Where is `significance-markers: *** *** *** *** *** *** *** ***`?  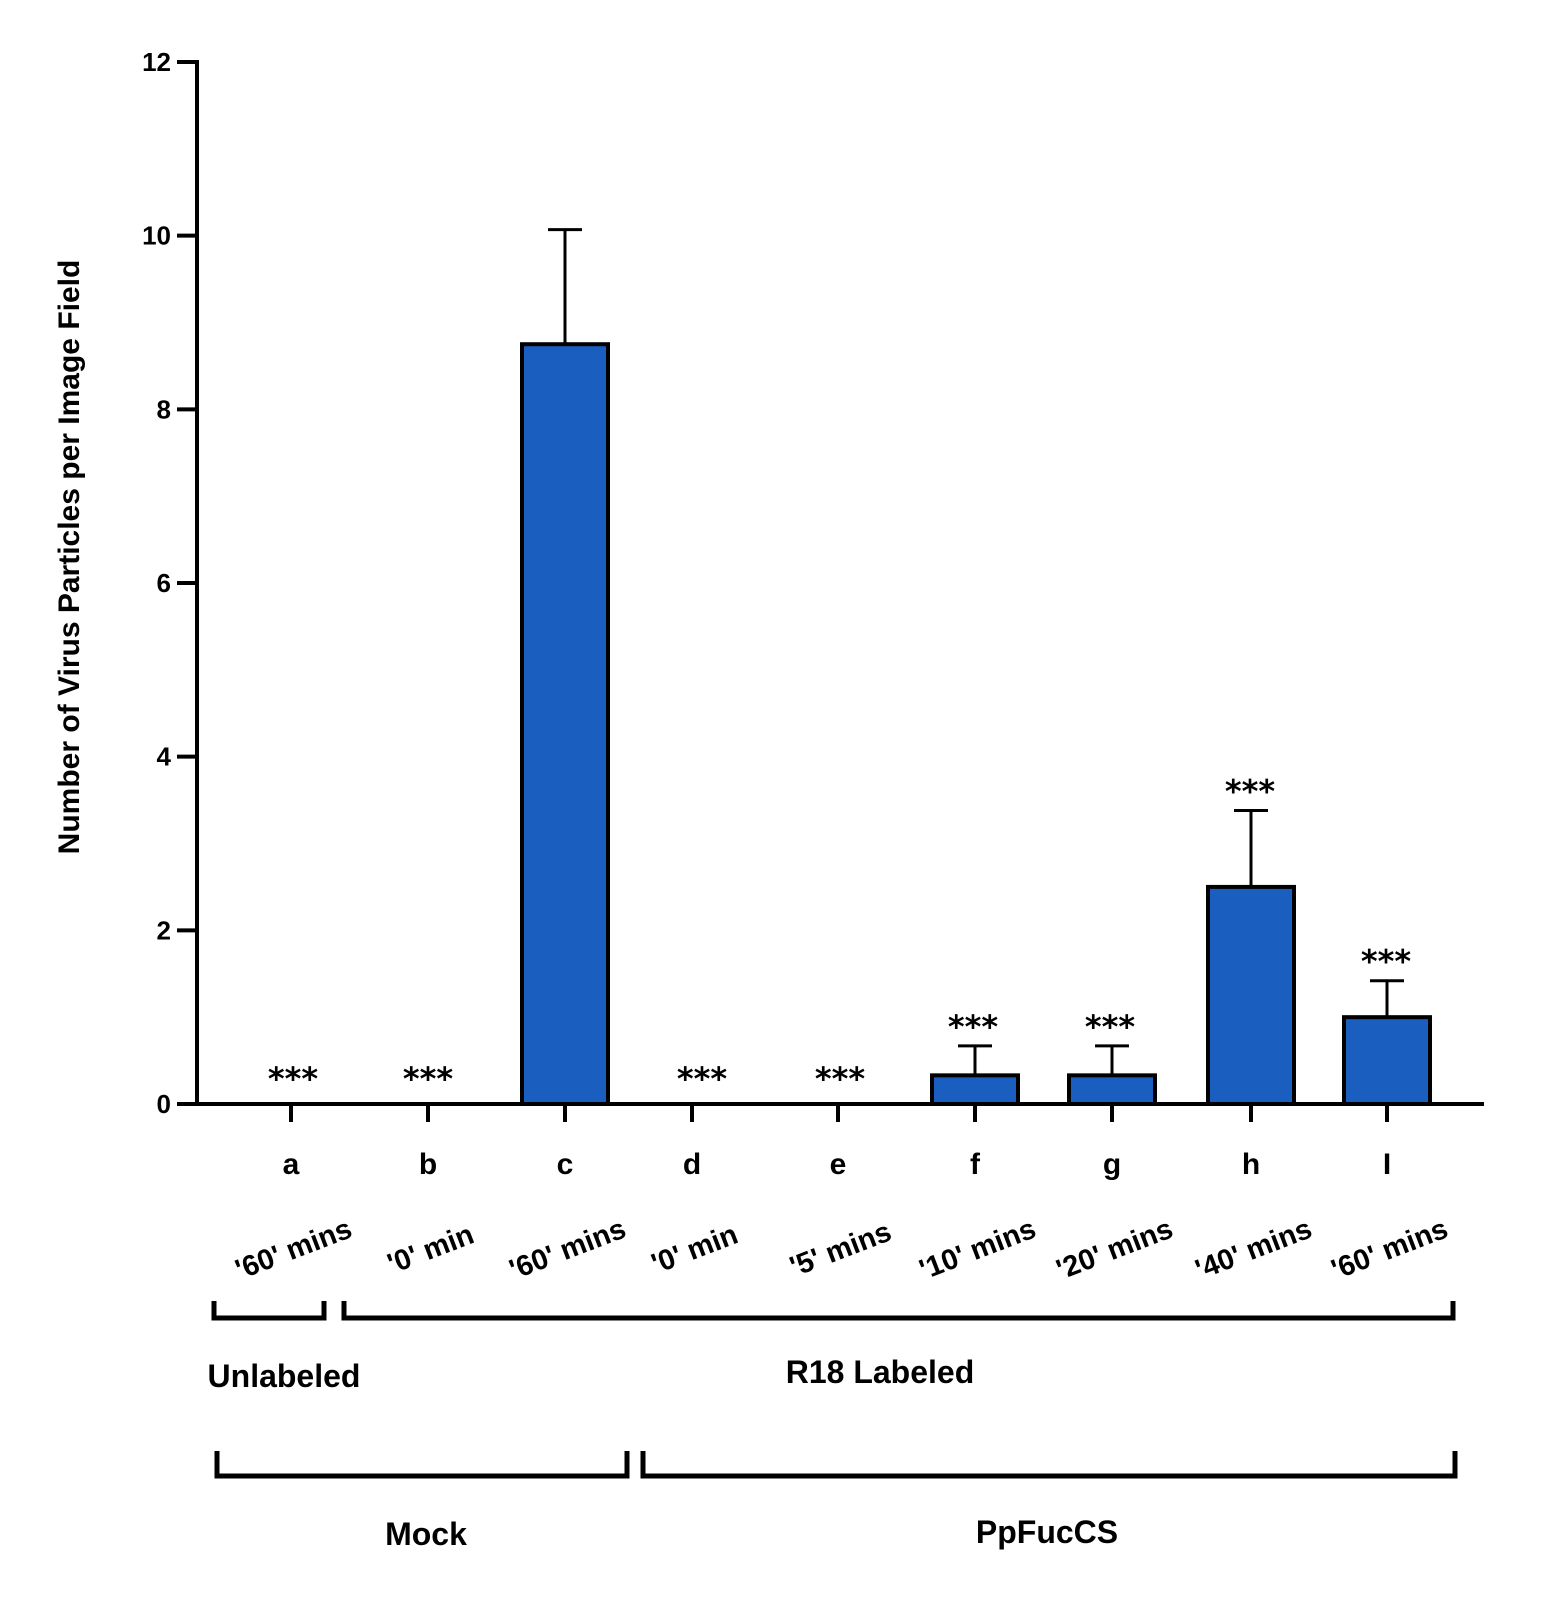 significance-markers: *** *** *** *** *** *** *** *** is located at coordinates (839, 935).